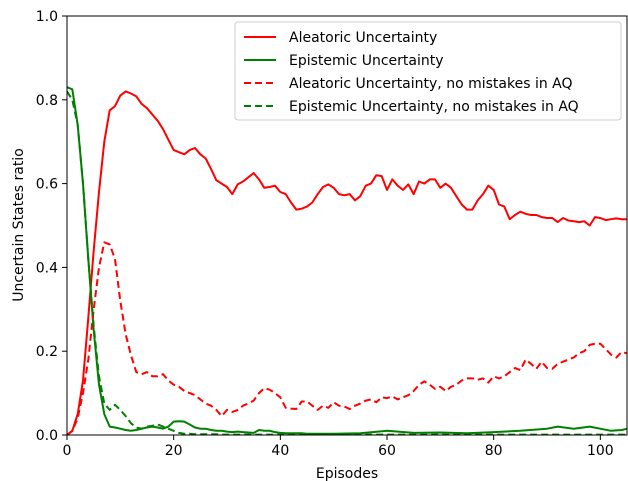 The height and width of the screenshot is (481, 628). Describe the element at coordinates (174, 451) in the screenshot. I see `x-tick-label: 20` at that location.